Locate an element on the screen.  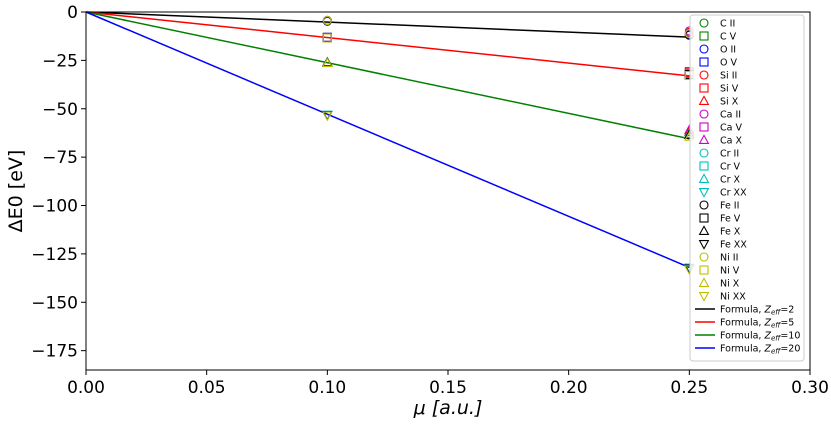
legend-label: C II is located at coordinates (727, 24).